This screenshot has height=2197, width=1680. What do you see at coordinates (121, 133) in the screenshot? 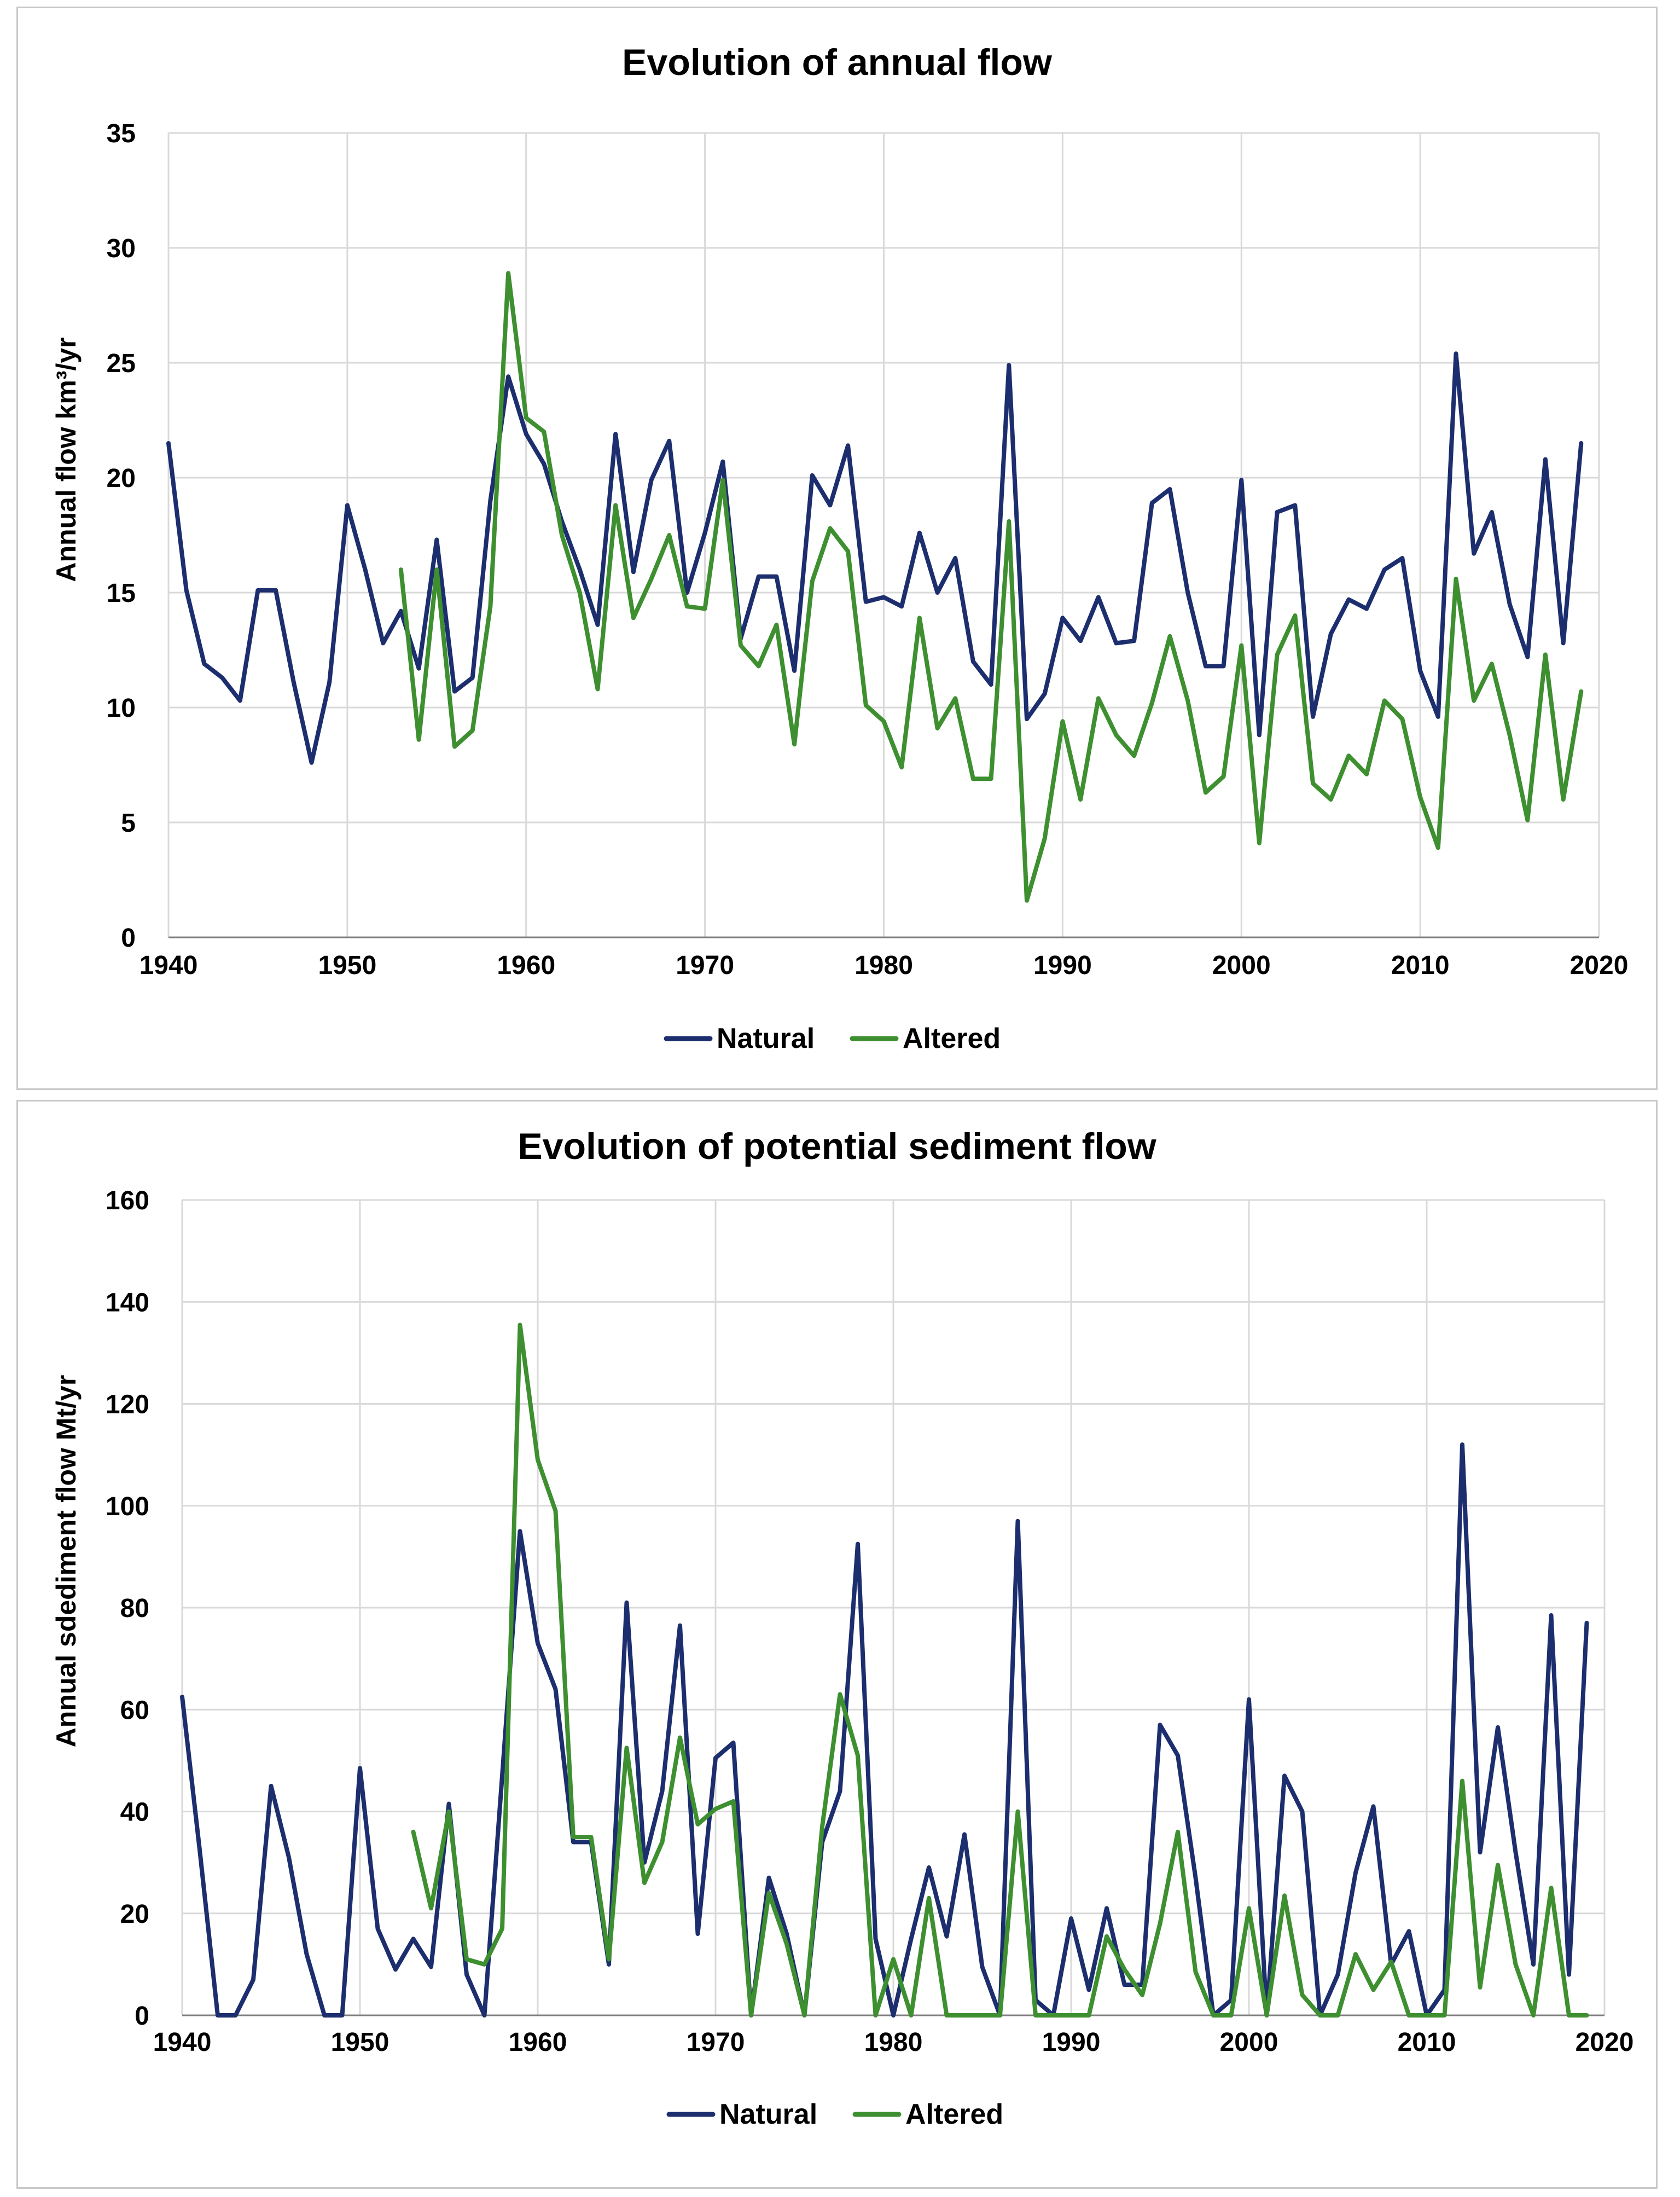
I see `y-tick-label: 35` at bounding box center [121, 133].